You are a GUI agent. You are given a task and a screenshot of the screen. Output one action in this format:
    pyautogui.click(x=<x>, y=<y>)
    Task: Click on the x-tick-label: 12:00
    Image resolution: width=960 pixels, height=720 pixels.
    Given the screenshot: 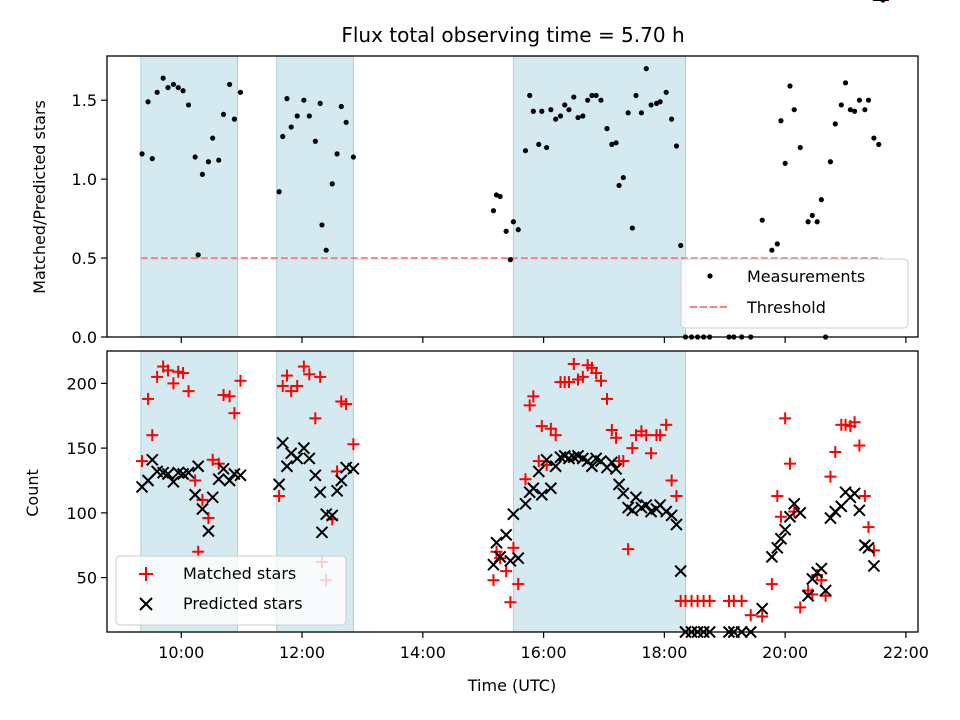 What is the action you would take?
    pyautogui.click(x=302, y=652)
    